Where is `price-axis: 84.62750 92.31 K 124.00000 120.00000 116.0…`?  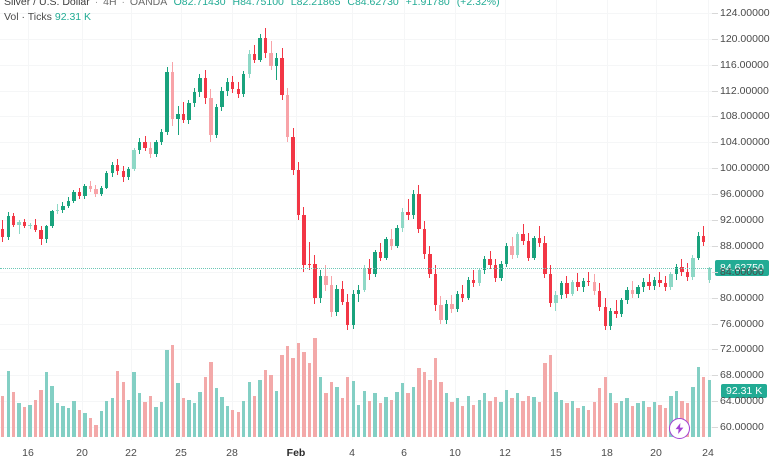
price-axis: 84.62750 92.31 K 124.00000 120.00000 116.0… is located at coordinates (746, 220).